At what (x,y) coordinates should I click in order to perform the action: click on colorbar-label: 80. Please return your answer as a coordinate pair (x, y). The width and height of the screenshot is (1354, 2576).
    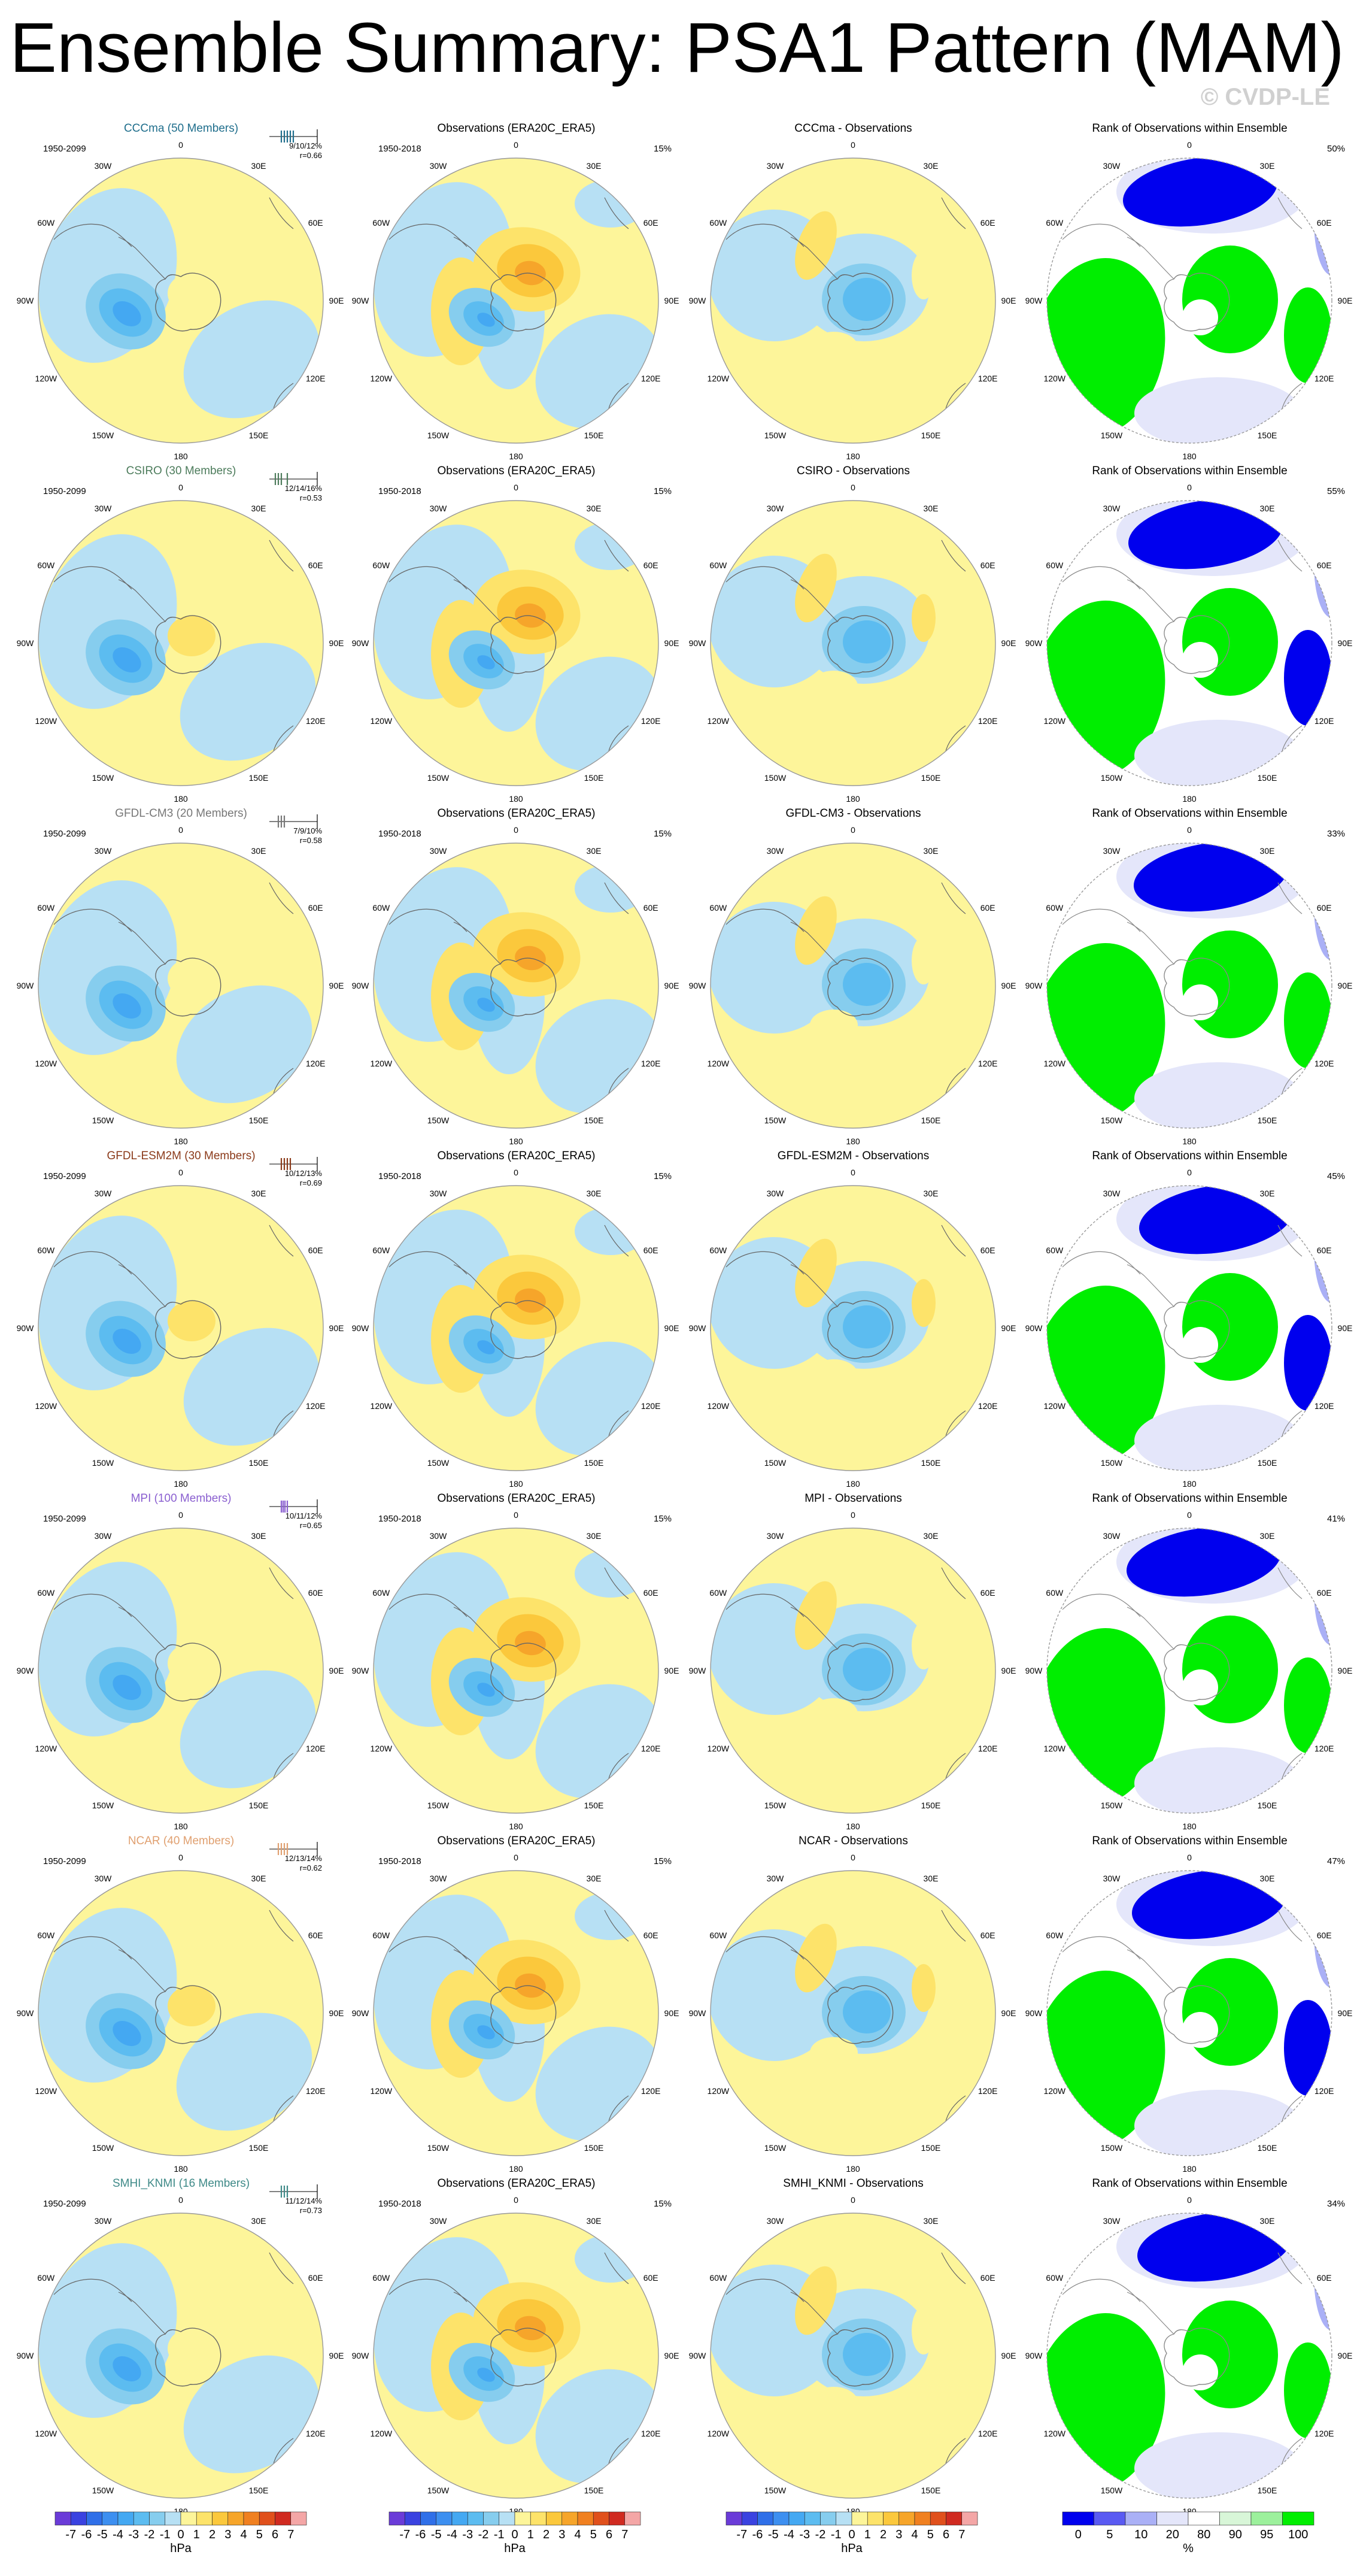
    Looking at the image, I should click on (1203, 2534).